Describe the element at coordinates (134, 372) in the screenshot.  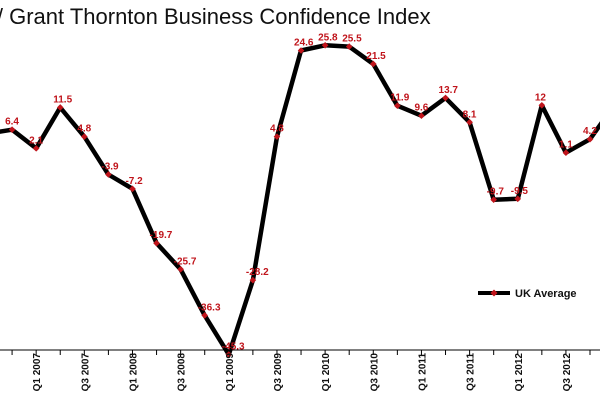
I see `x-tick-label: Q1 2008` at that location.